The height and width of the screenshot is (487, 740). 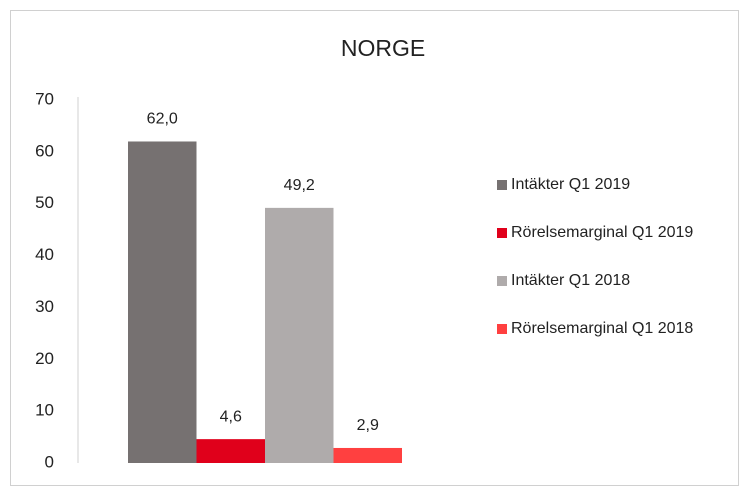 What do you see at coordinates (44, 202) in the screenshot?
I see `y-tick-label: 50` at bounding box center [44, 202].